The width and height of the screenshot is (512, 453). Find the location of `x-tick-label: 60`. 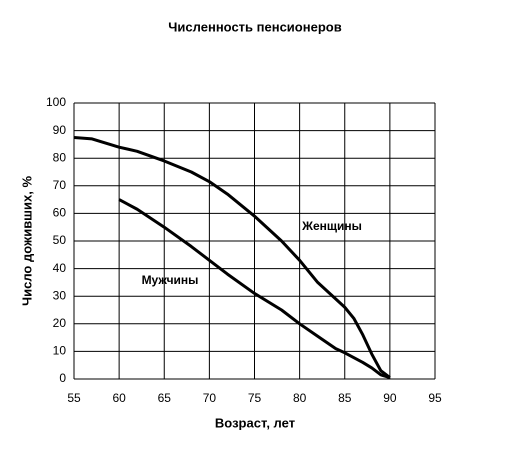

x-tick-label: 60 is located at coordinates (119, 398).